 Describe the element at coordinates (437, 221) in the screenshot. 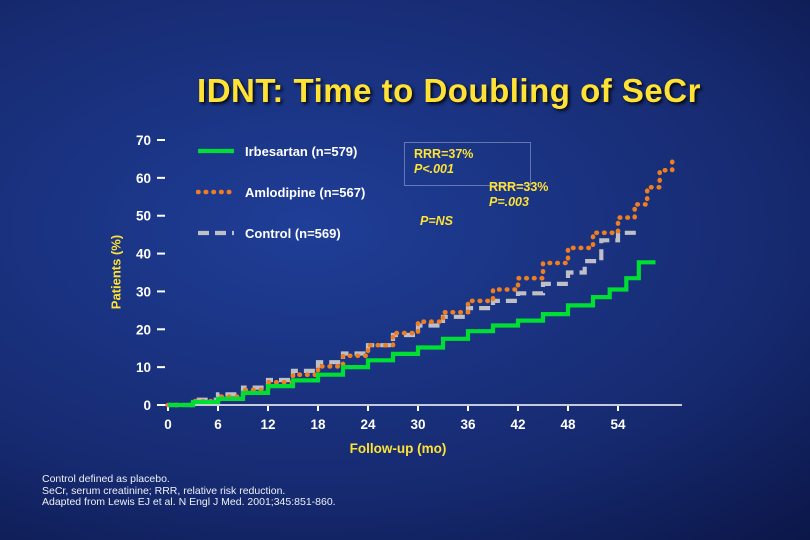

I see `annotation-p-ns: P=NS` at that location.